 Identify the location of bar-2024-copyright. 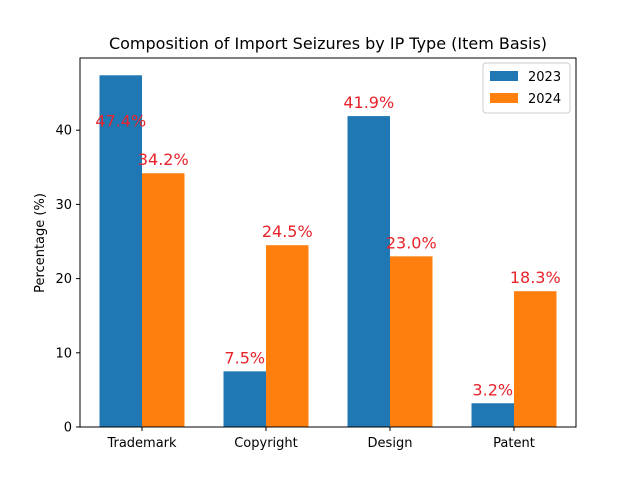
(287, 336).